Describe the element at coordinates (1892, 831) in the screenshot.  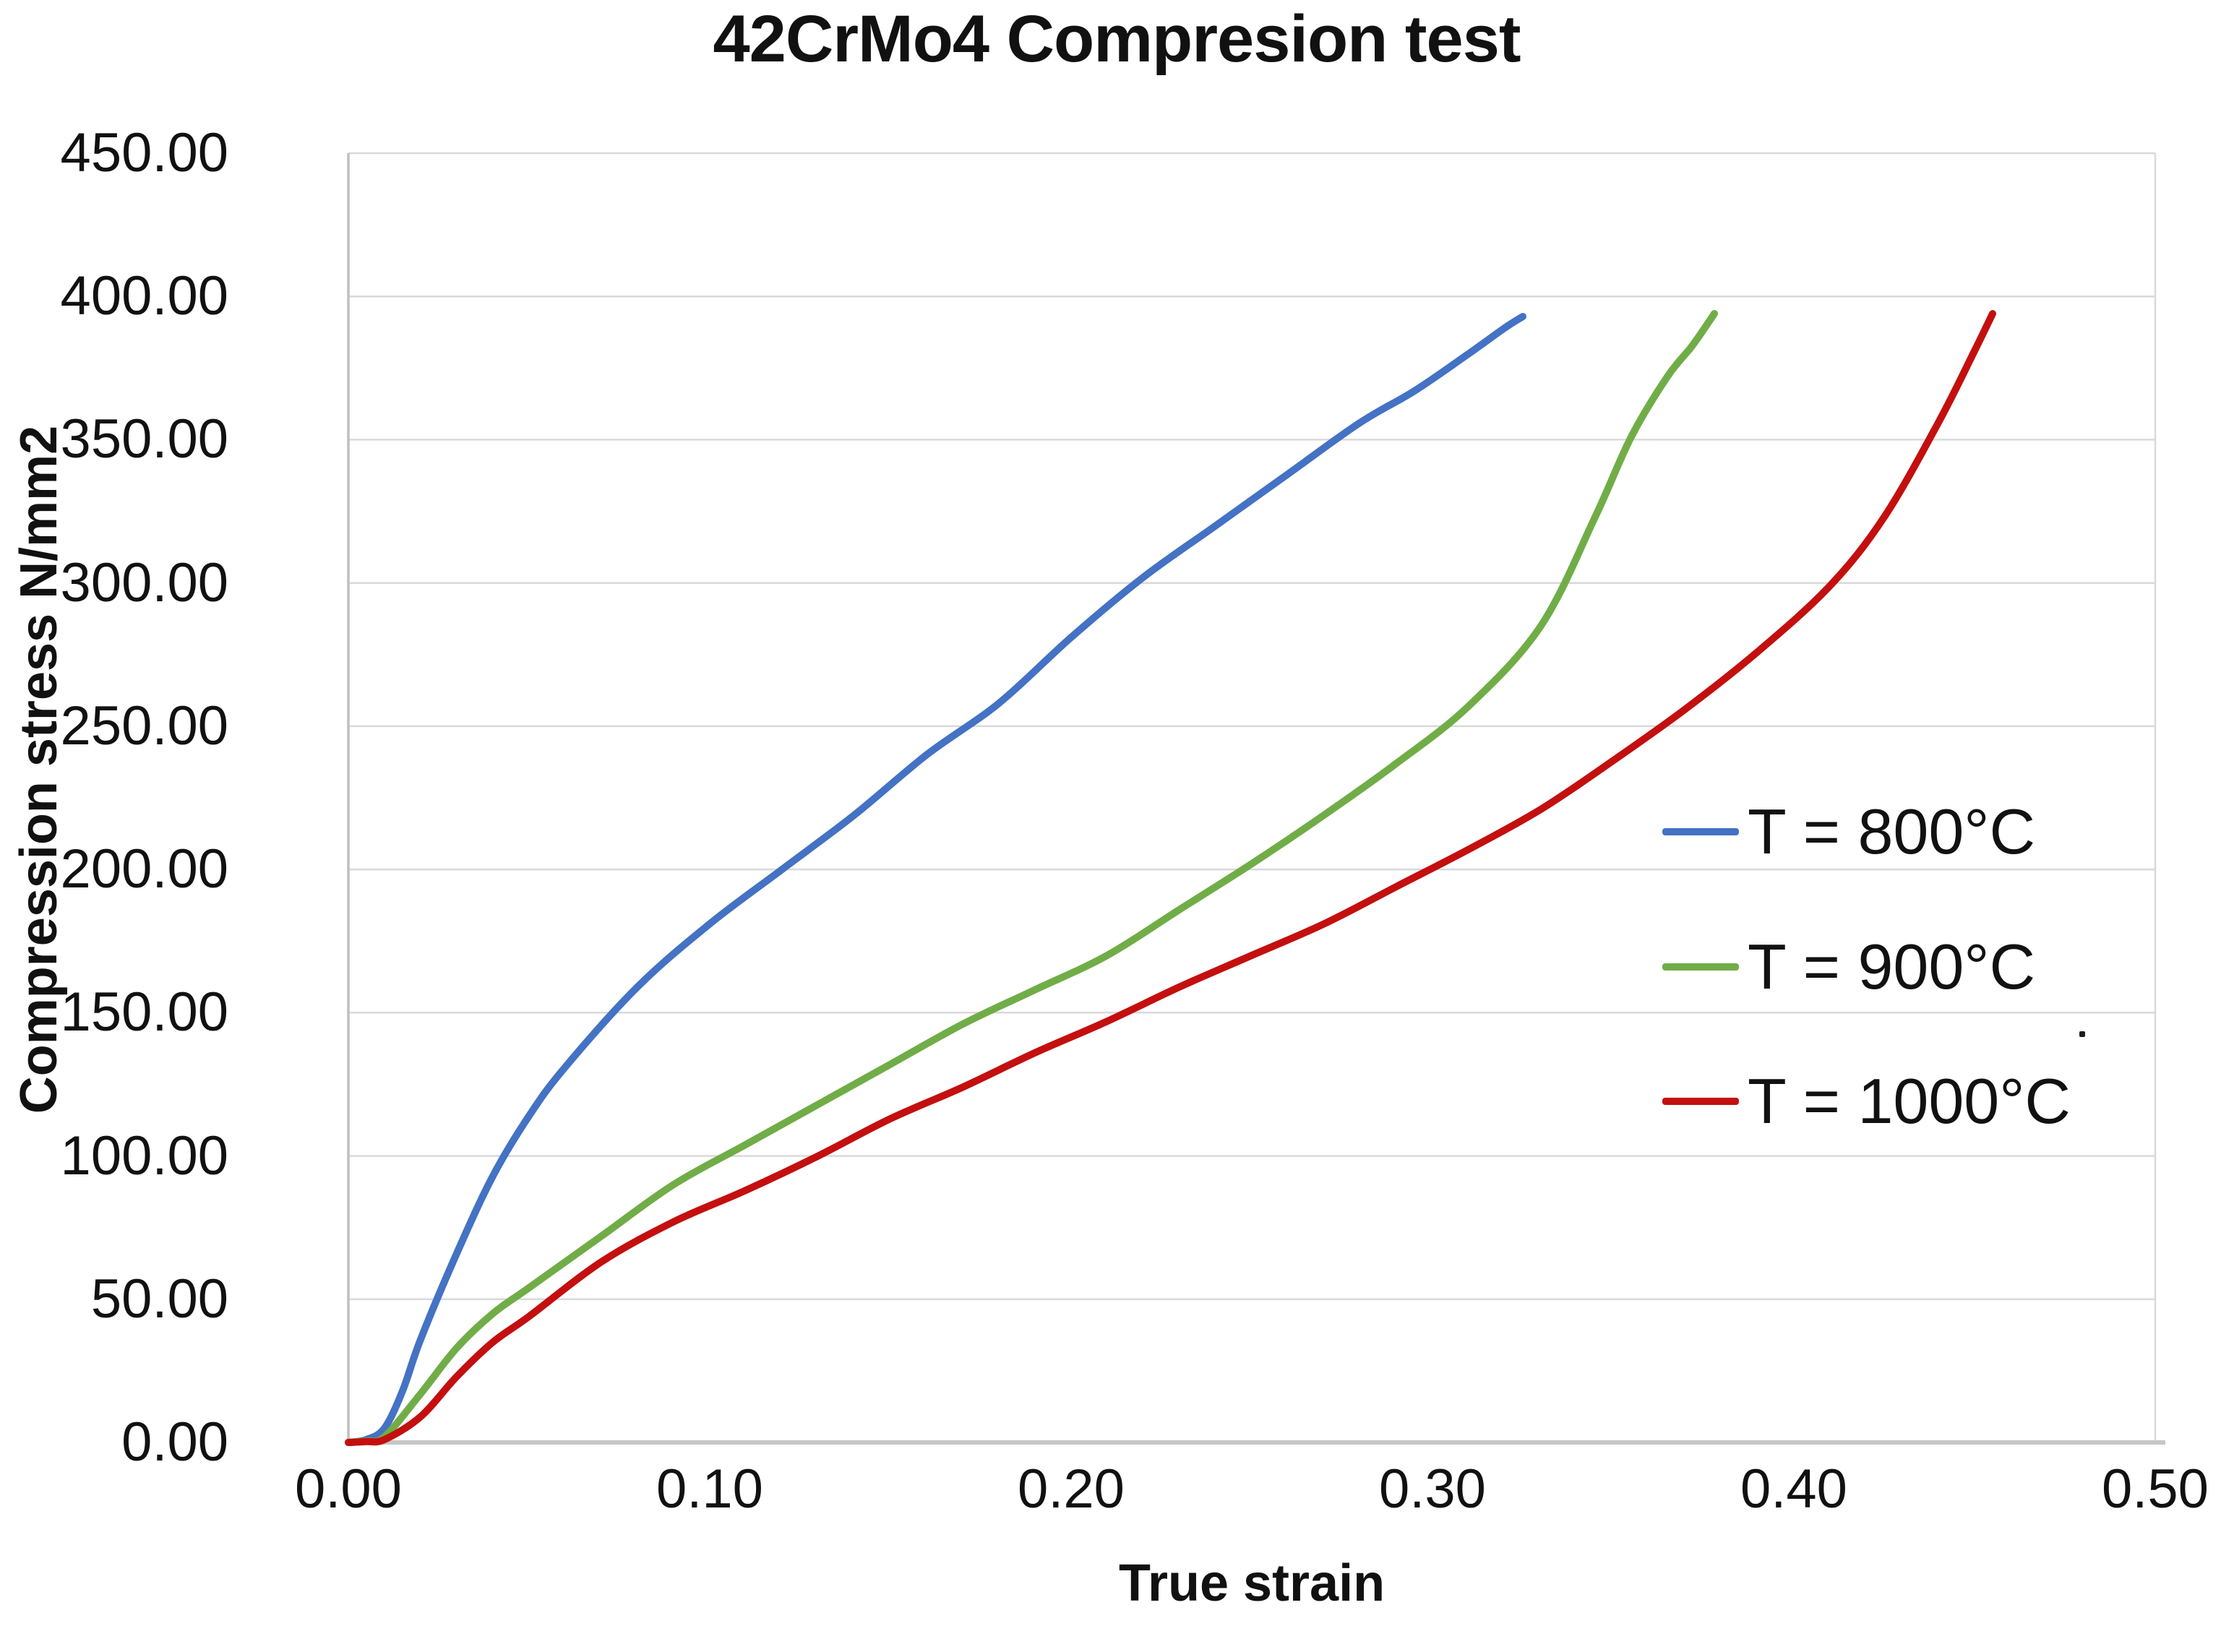
I see `legend-label-t800: T = 800°C` at that location.